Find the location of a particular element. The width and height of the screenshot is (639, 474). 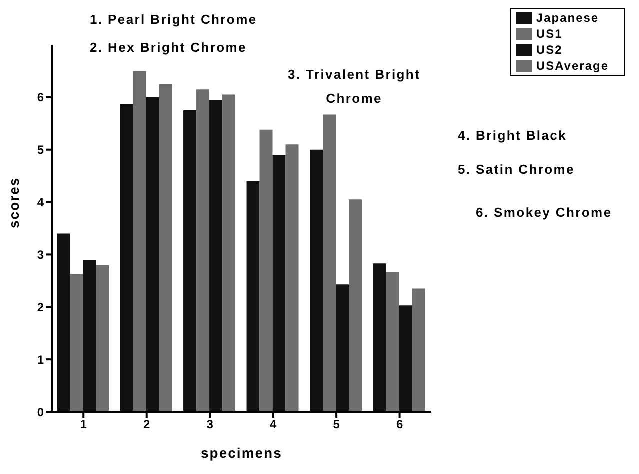

legend-label: USAverage is located at coordinates (572, 66).